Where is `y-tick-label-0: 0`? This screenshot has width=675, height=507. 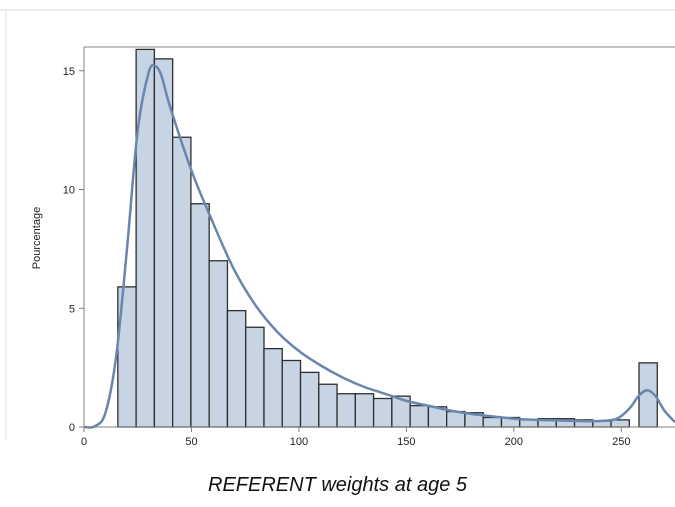 y-tick-label-0: 0 is located at coordinates (72, 428).